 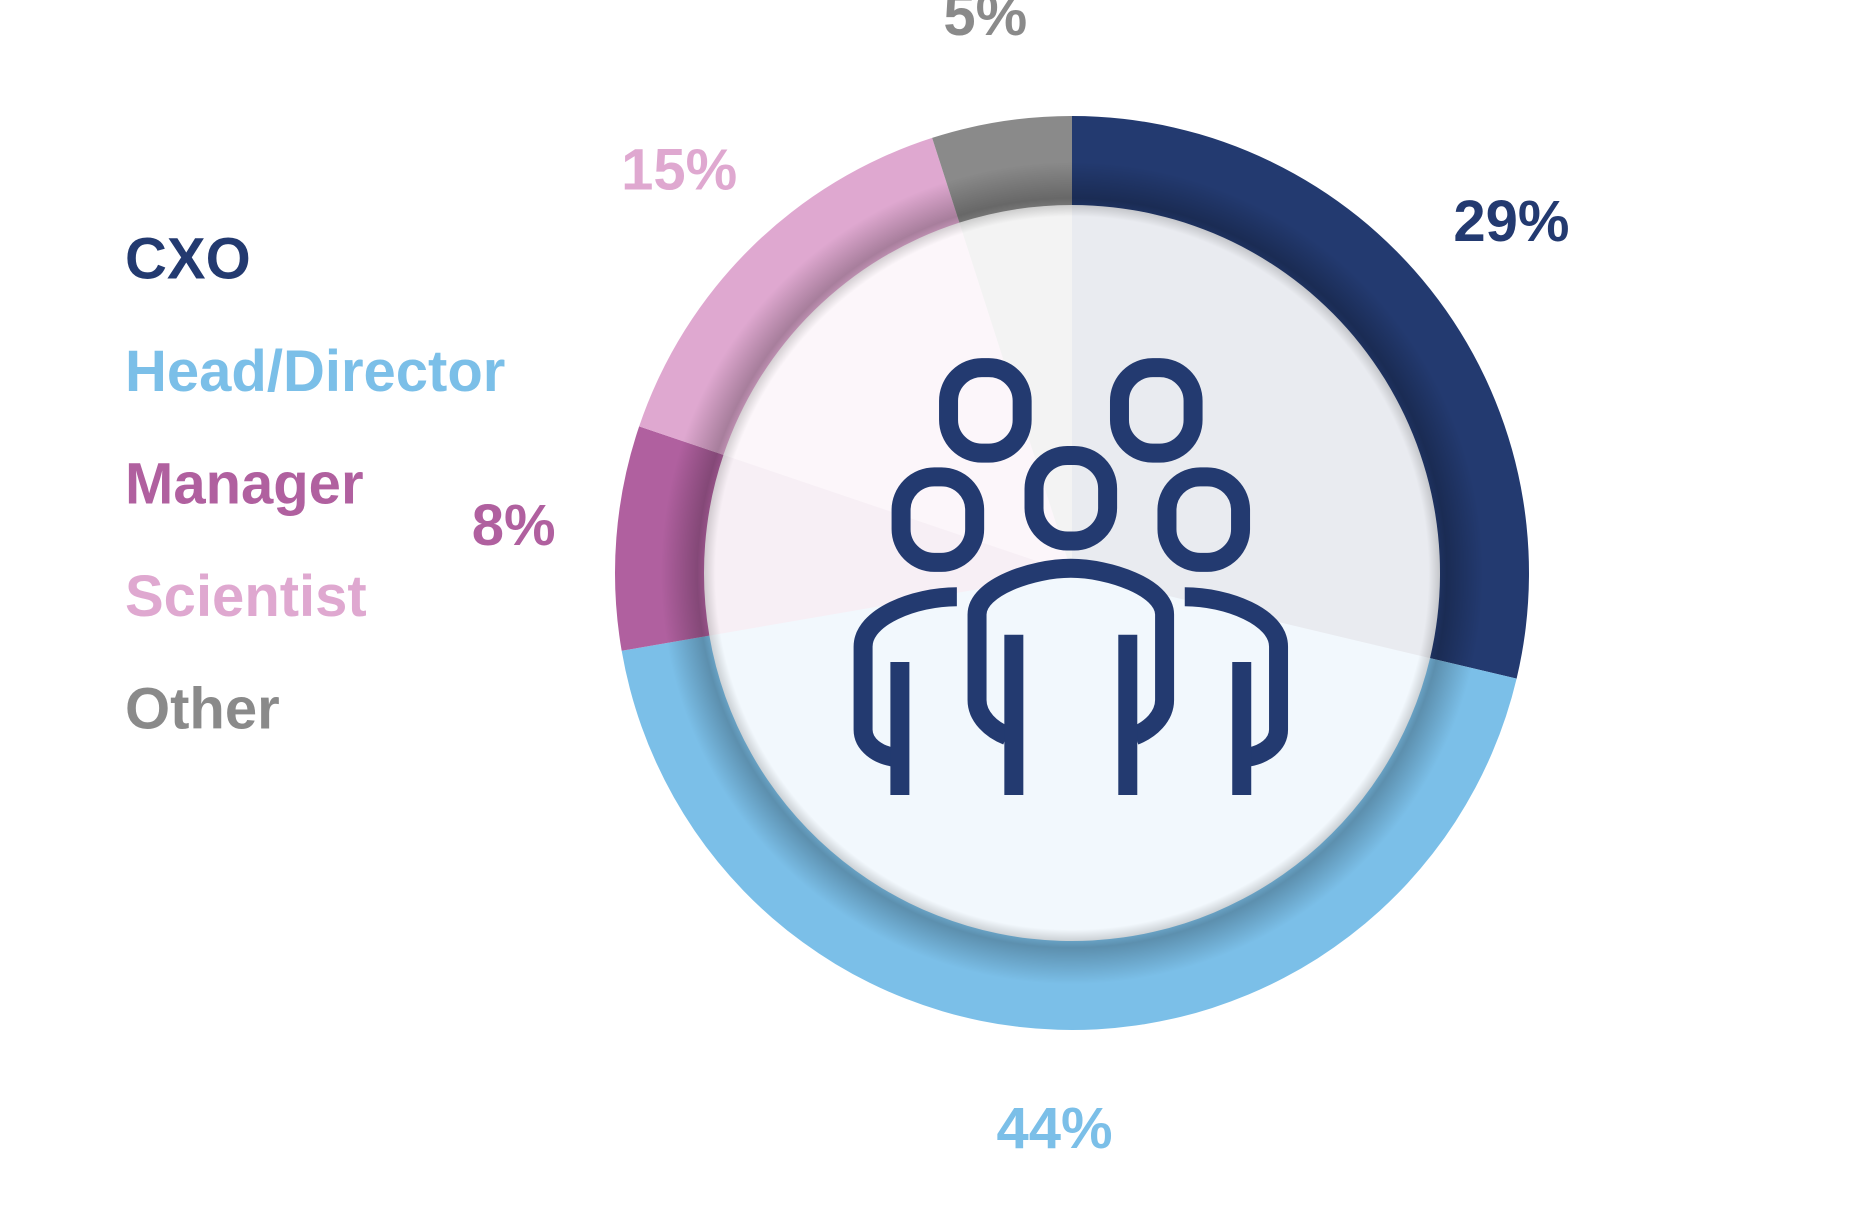 I want to click on legend-label: Other, so click(x=202, y=708).